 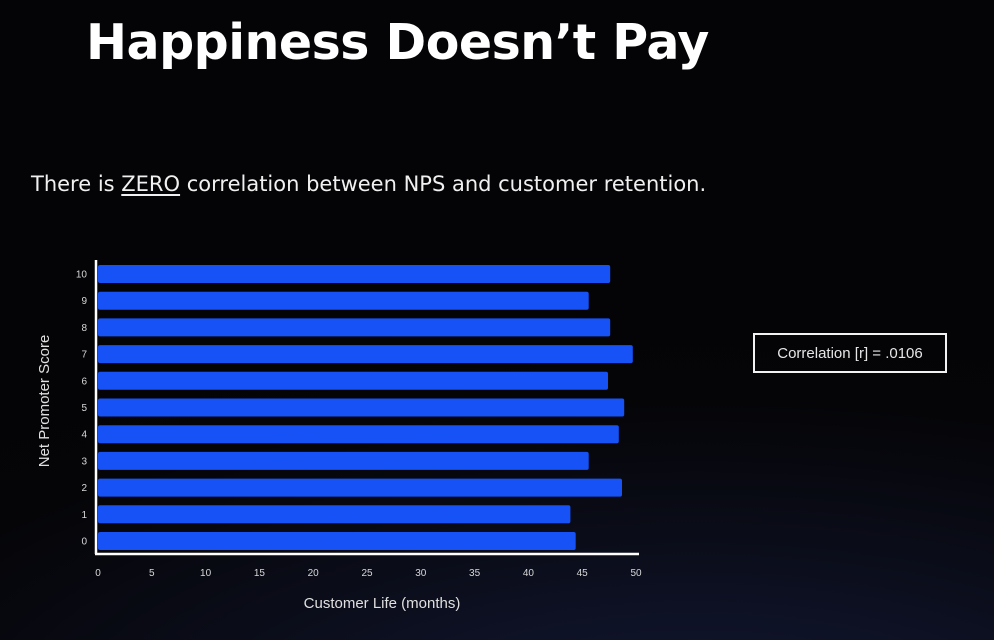 I want to click on x-tick-label: 15, so click(x=260, y=573).